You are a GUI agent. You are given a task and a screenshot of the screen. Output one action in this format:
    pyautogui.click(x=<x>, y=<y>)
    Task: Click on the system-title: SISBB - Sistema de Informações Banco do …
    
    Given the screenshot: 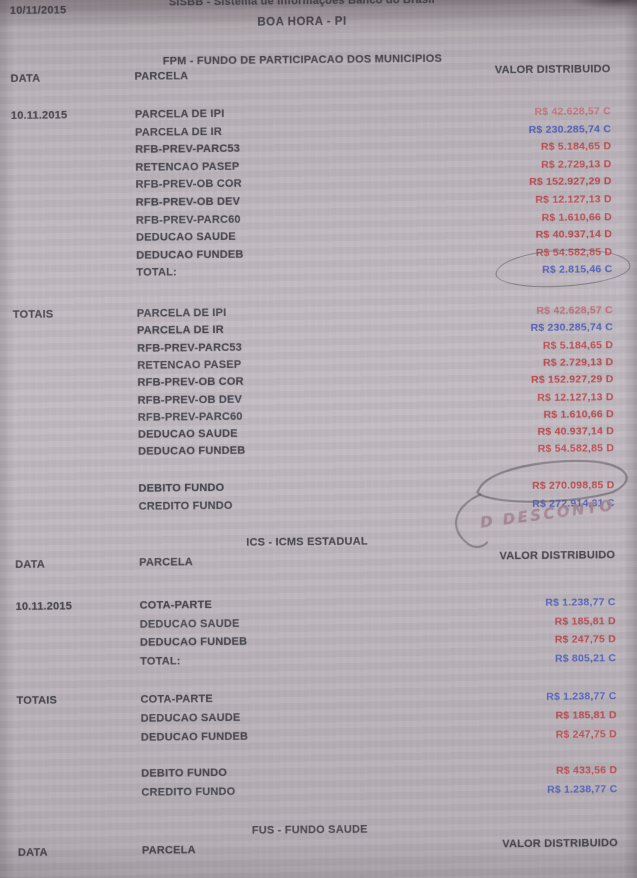 What is the action you would take?
    pyautogui.click(x=301, y=4)
    